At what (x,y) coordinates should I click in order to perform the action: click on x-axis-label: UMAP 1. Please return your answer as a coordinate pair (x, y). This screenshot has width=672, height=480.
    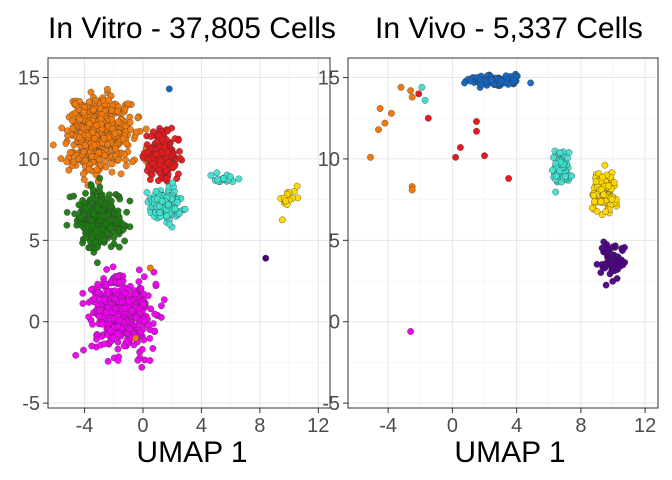
    Looking at the image, I should click on (509, 452).